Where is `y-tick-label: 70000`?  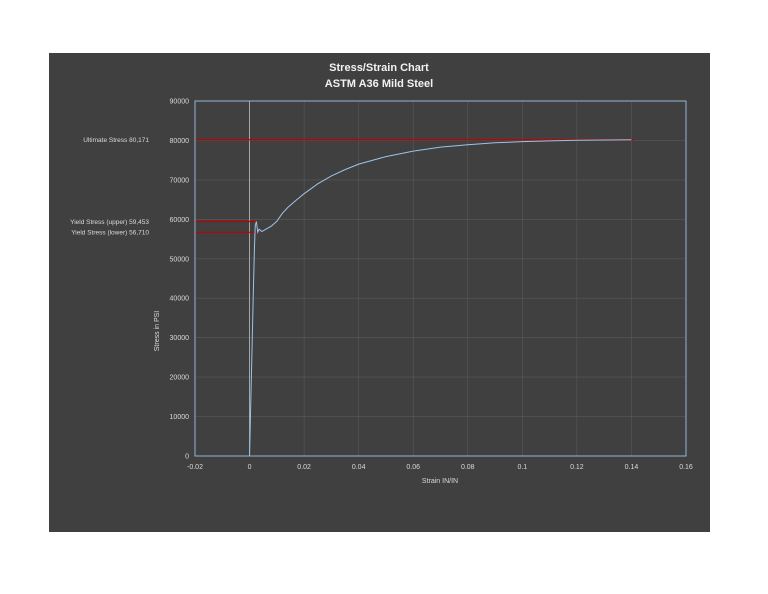
y-tick-label: 70000 is located at coordinates (180, 180).